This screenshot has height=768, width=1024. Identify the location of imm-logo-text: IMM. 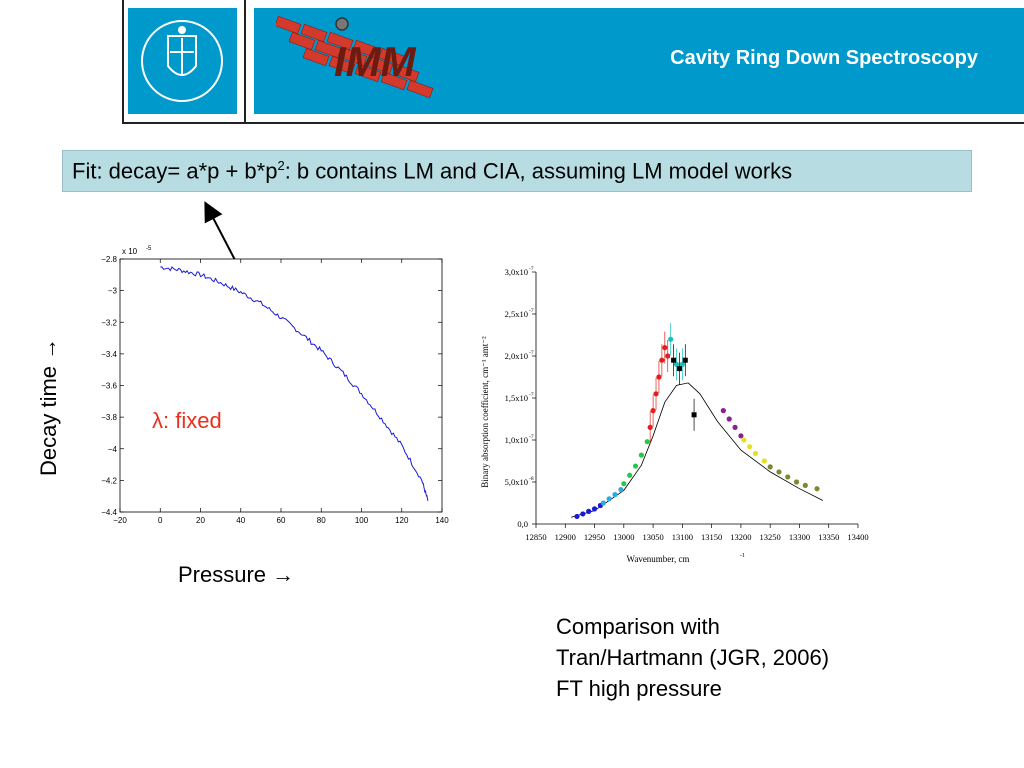
(375, 61).